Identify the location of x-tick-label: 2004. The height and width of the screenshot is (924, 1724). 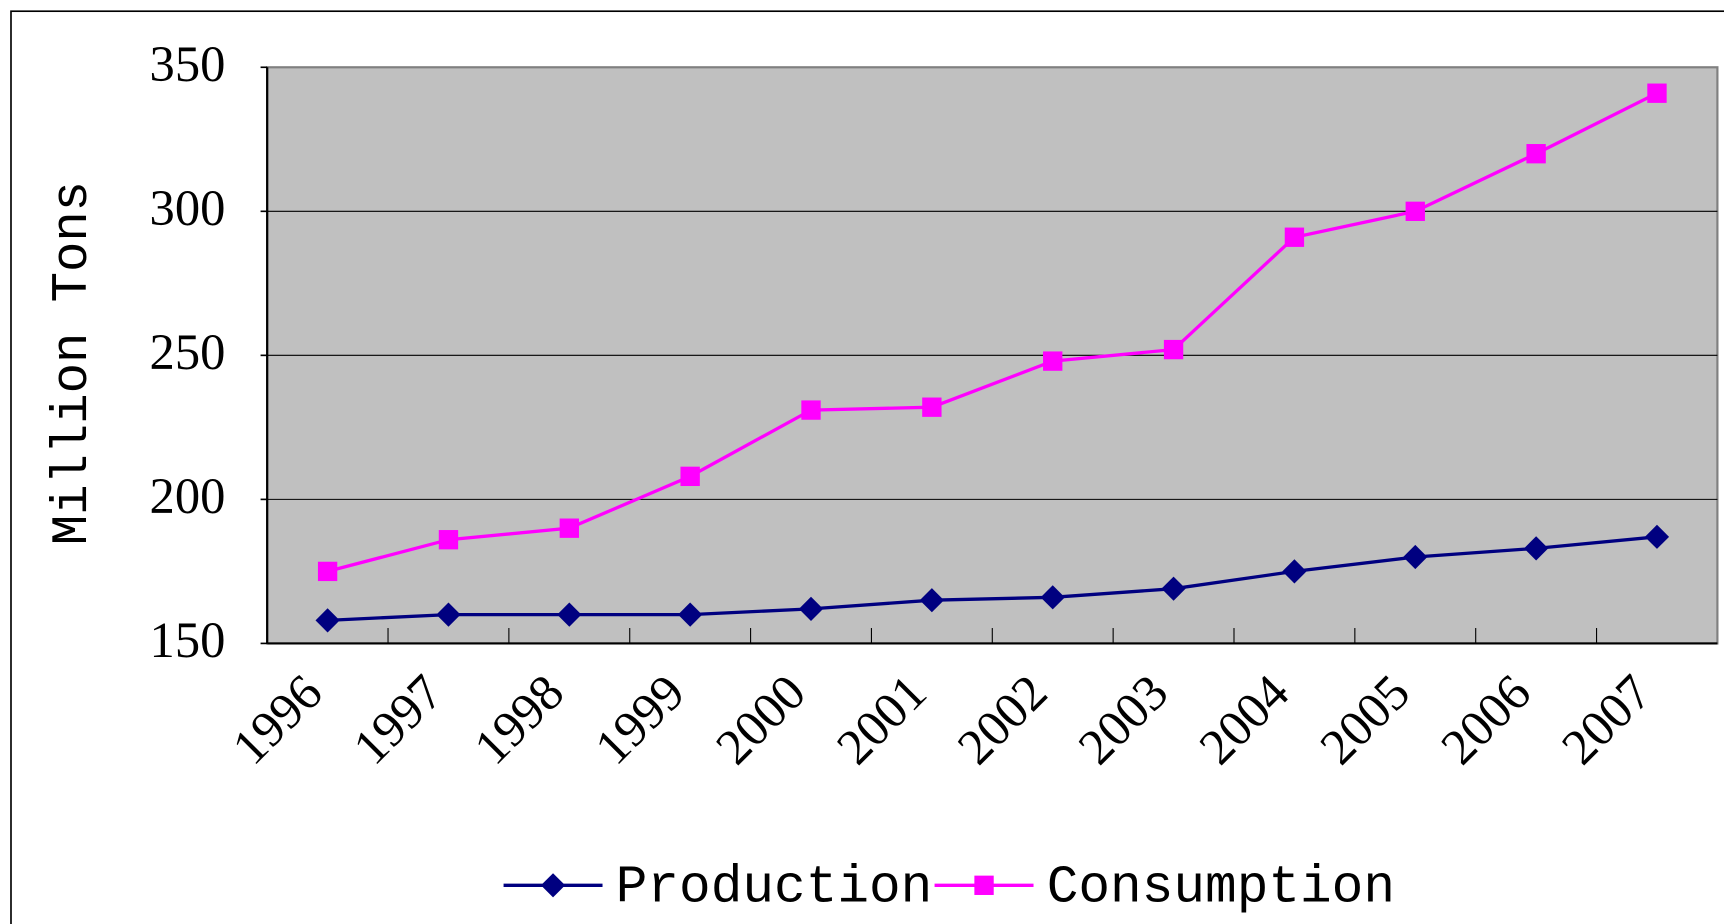
(1243, 719).